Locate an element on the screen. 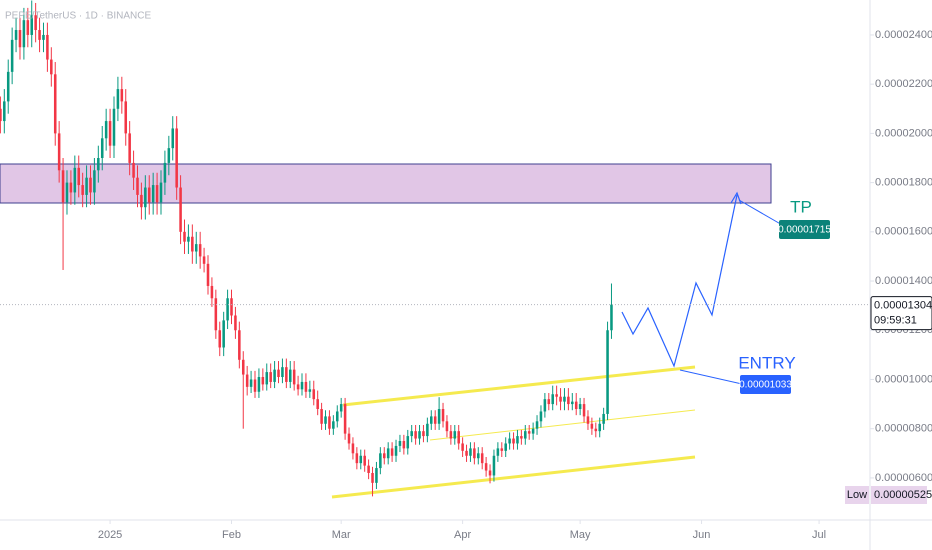 The image size is (932, 550). y-tick-label: 0.00000800 is located at coordinates (903, 429).